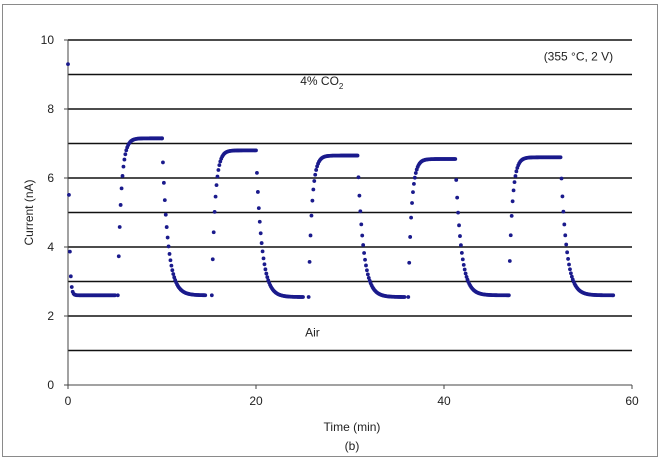 The height and width of the screenshot is (460, 662). Describe the element at coordinates (352, 446) in the screenshot. I see `figure-caption: (b)` at that location.